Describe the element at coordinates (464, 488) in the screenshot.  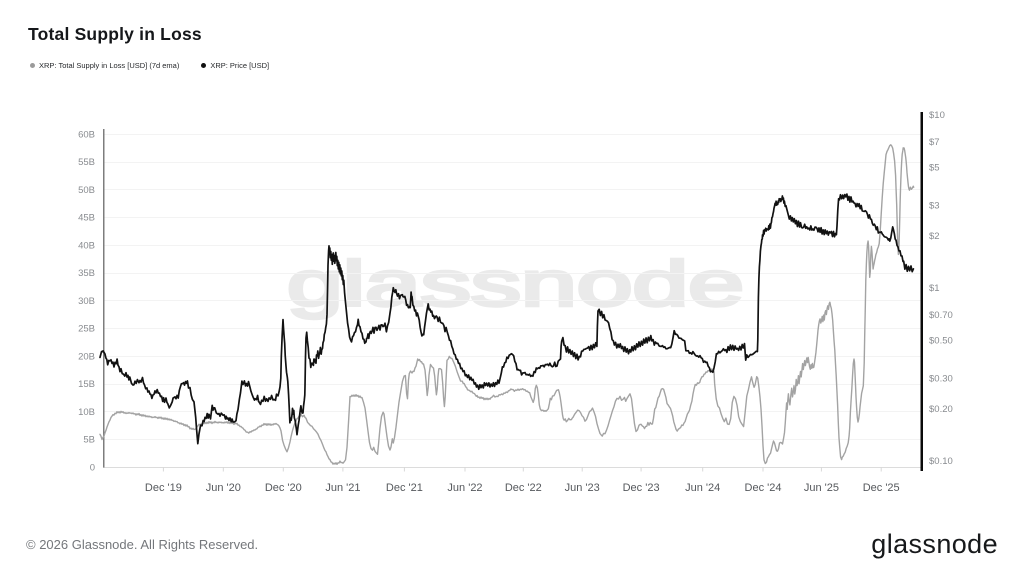
I see `svg-text: Jun '22` at that location.